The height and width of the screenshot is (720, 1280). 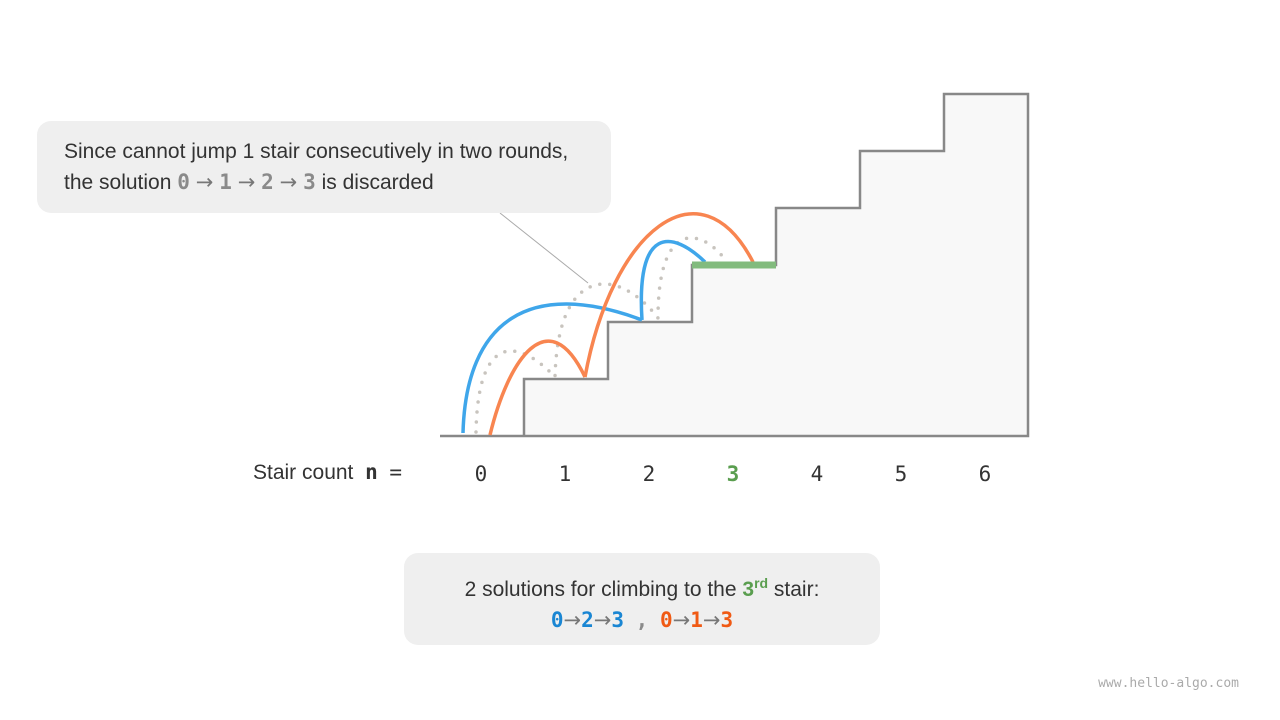 I want to click on result-stair: 3, so click(x=748, y=589).